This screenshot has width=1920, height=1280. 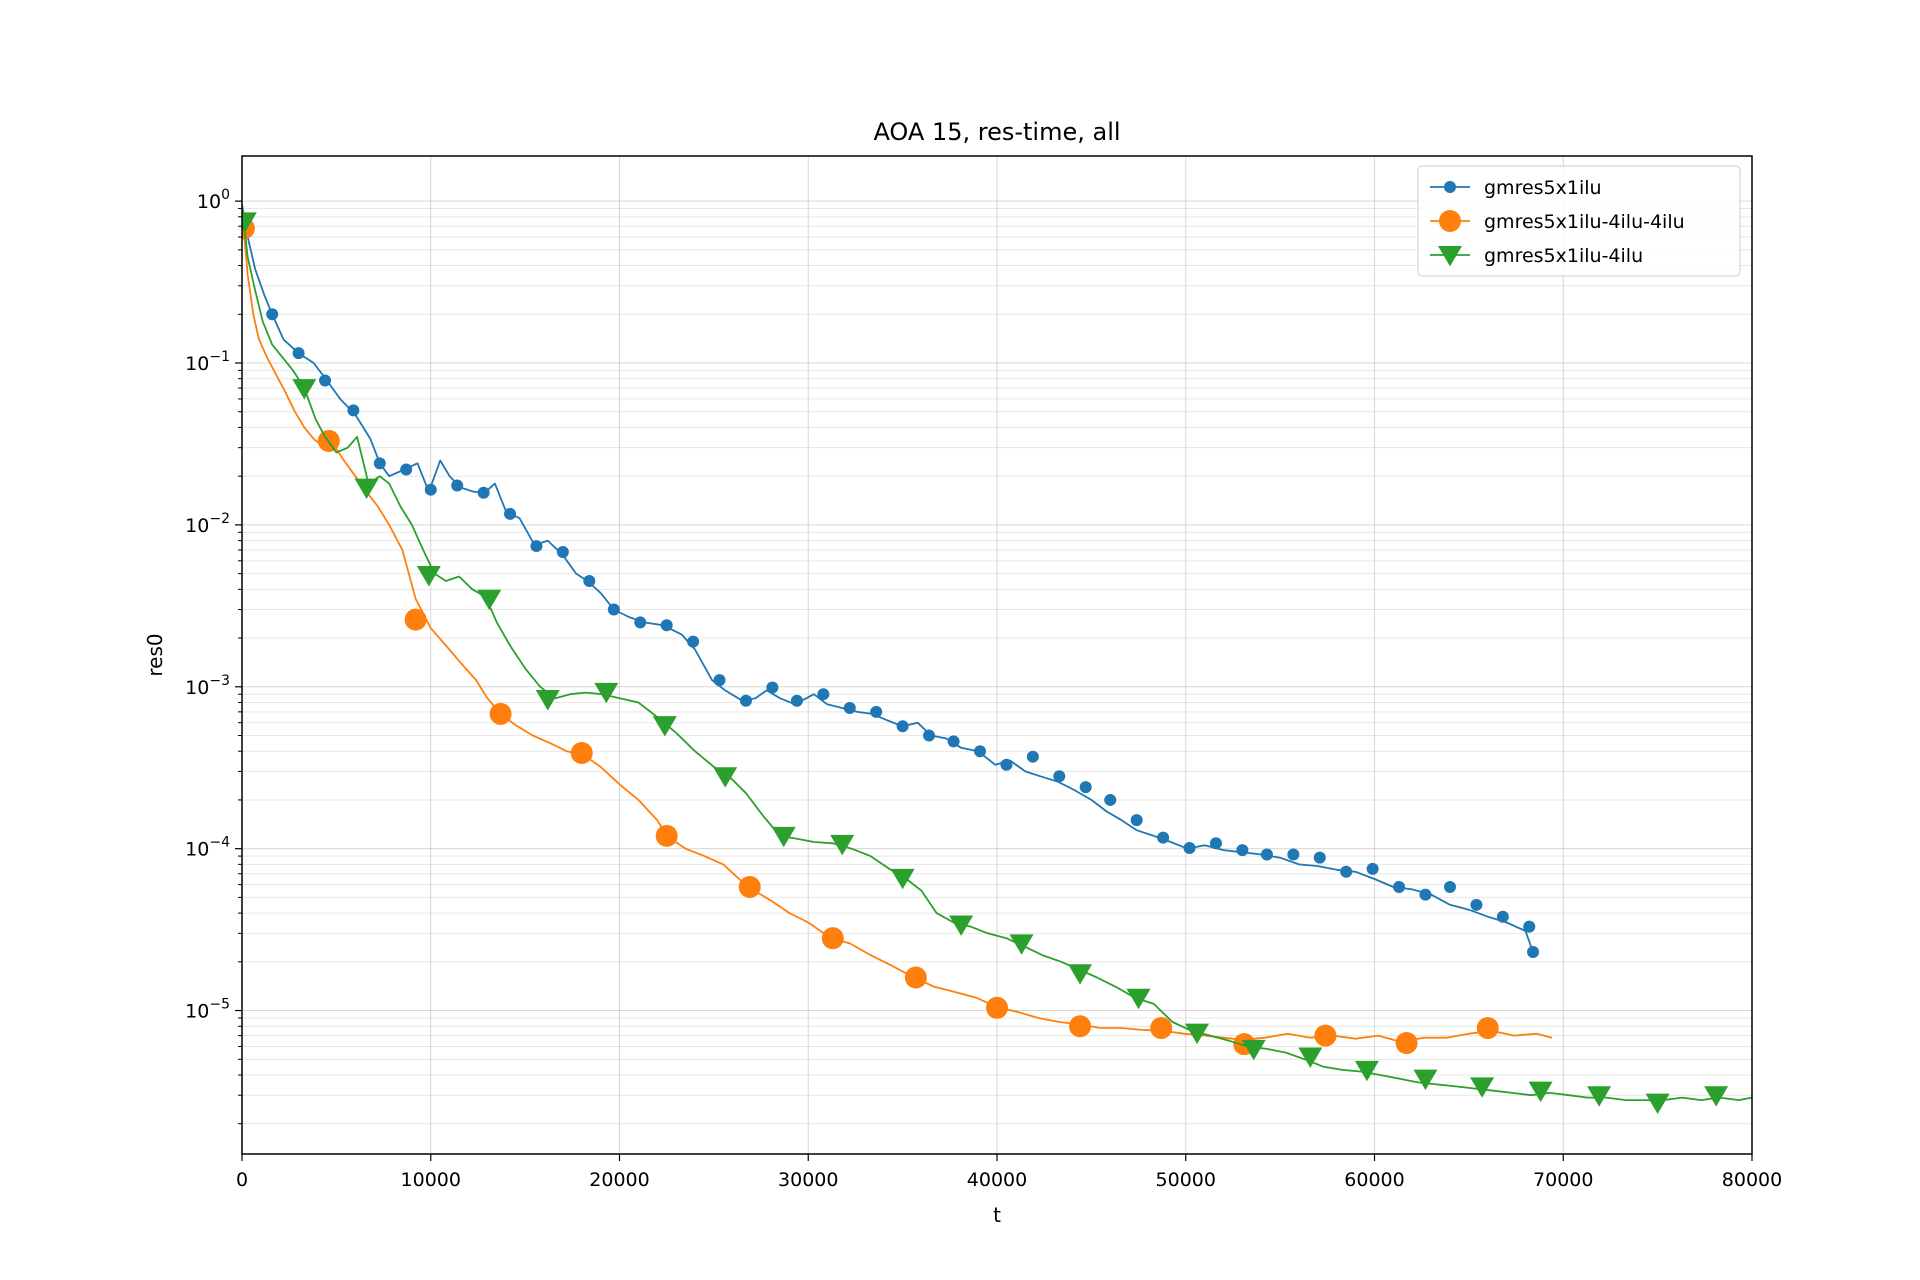 What do you see at coordinates (1543, 188) in the screenshot?
I see `legend-label: gmres5x1ilu` at bounding box center [1543, 188].